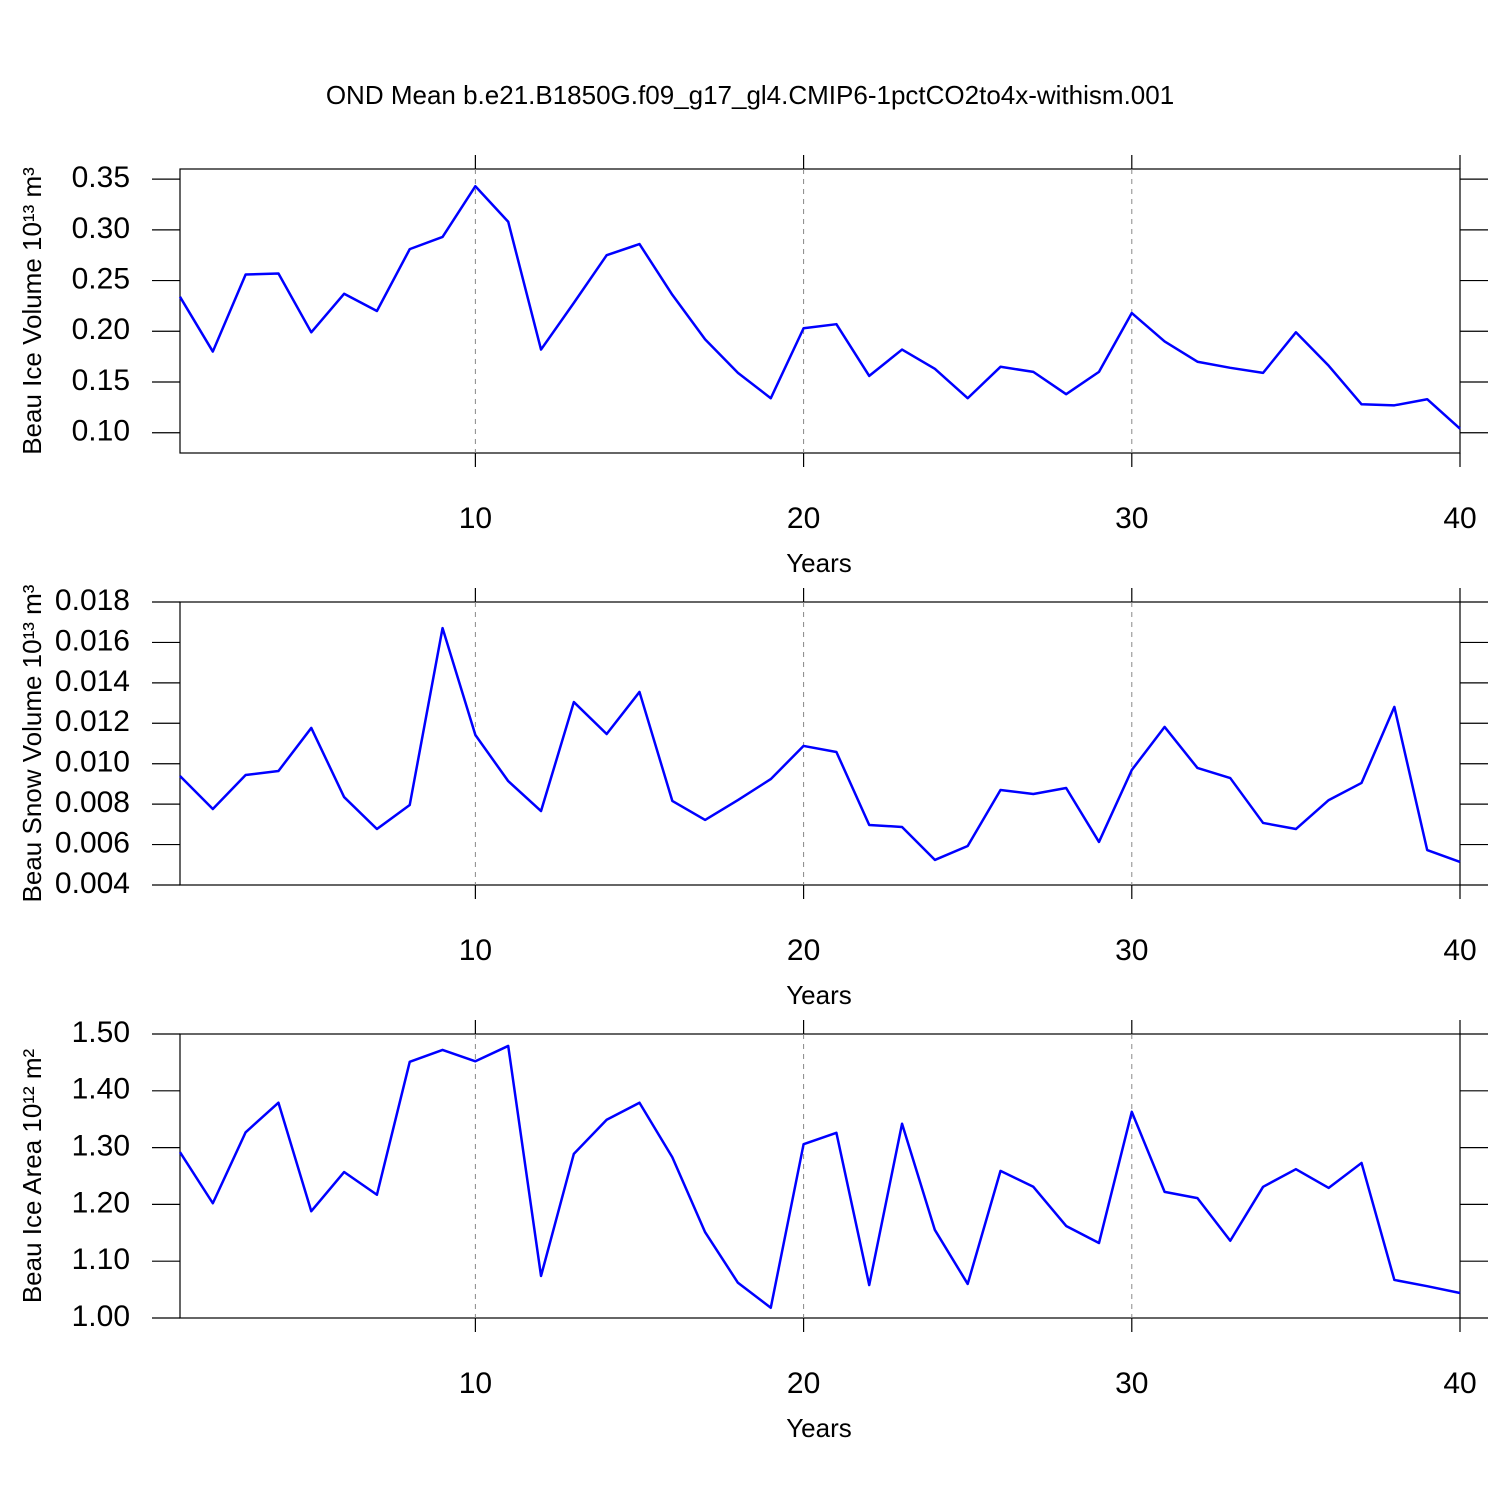 Image resolution: width=1500 pixels, height=1500 pixels. Describe the element at coordinates (92, 721) in the screenshot. I see `y-tick-label: 0.012` at that location.